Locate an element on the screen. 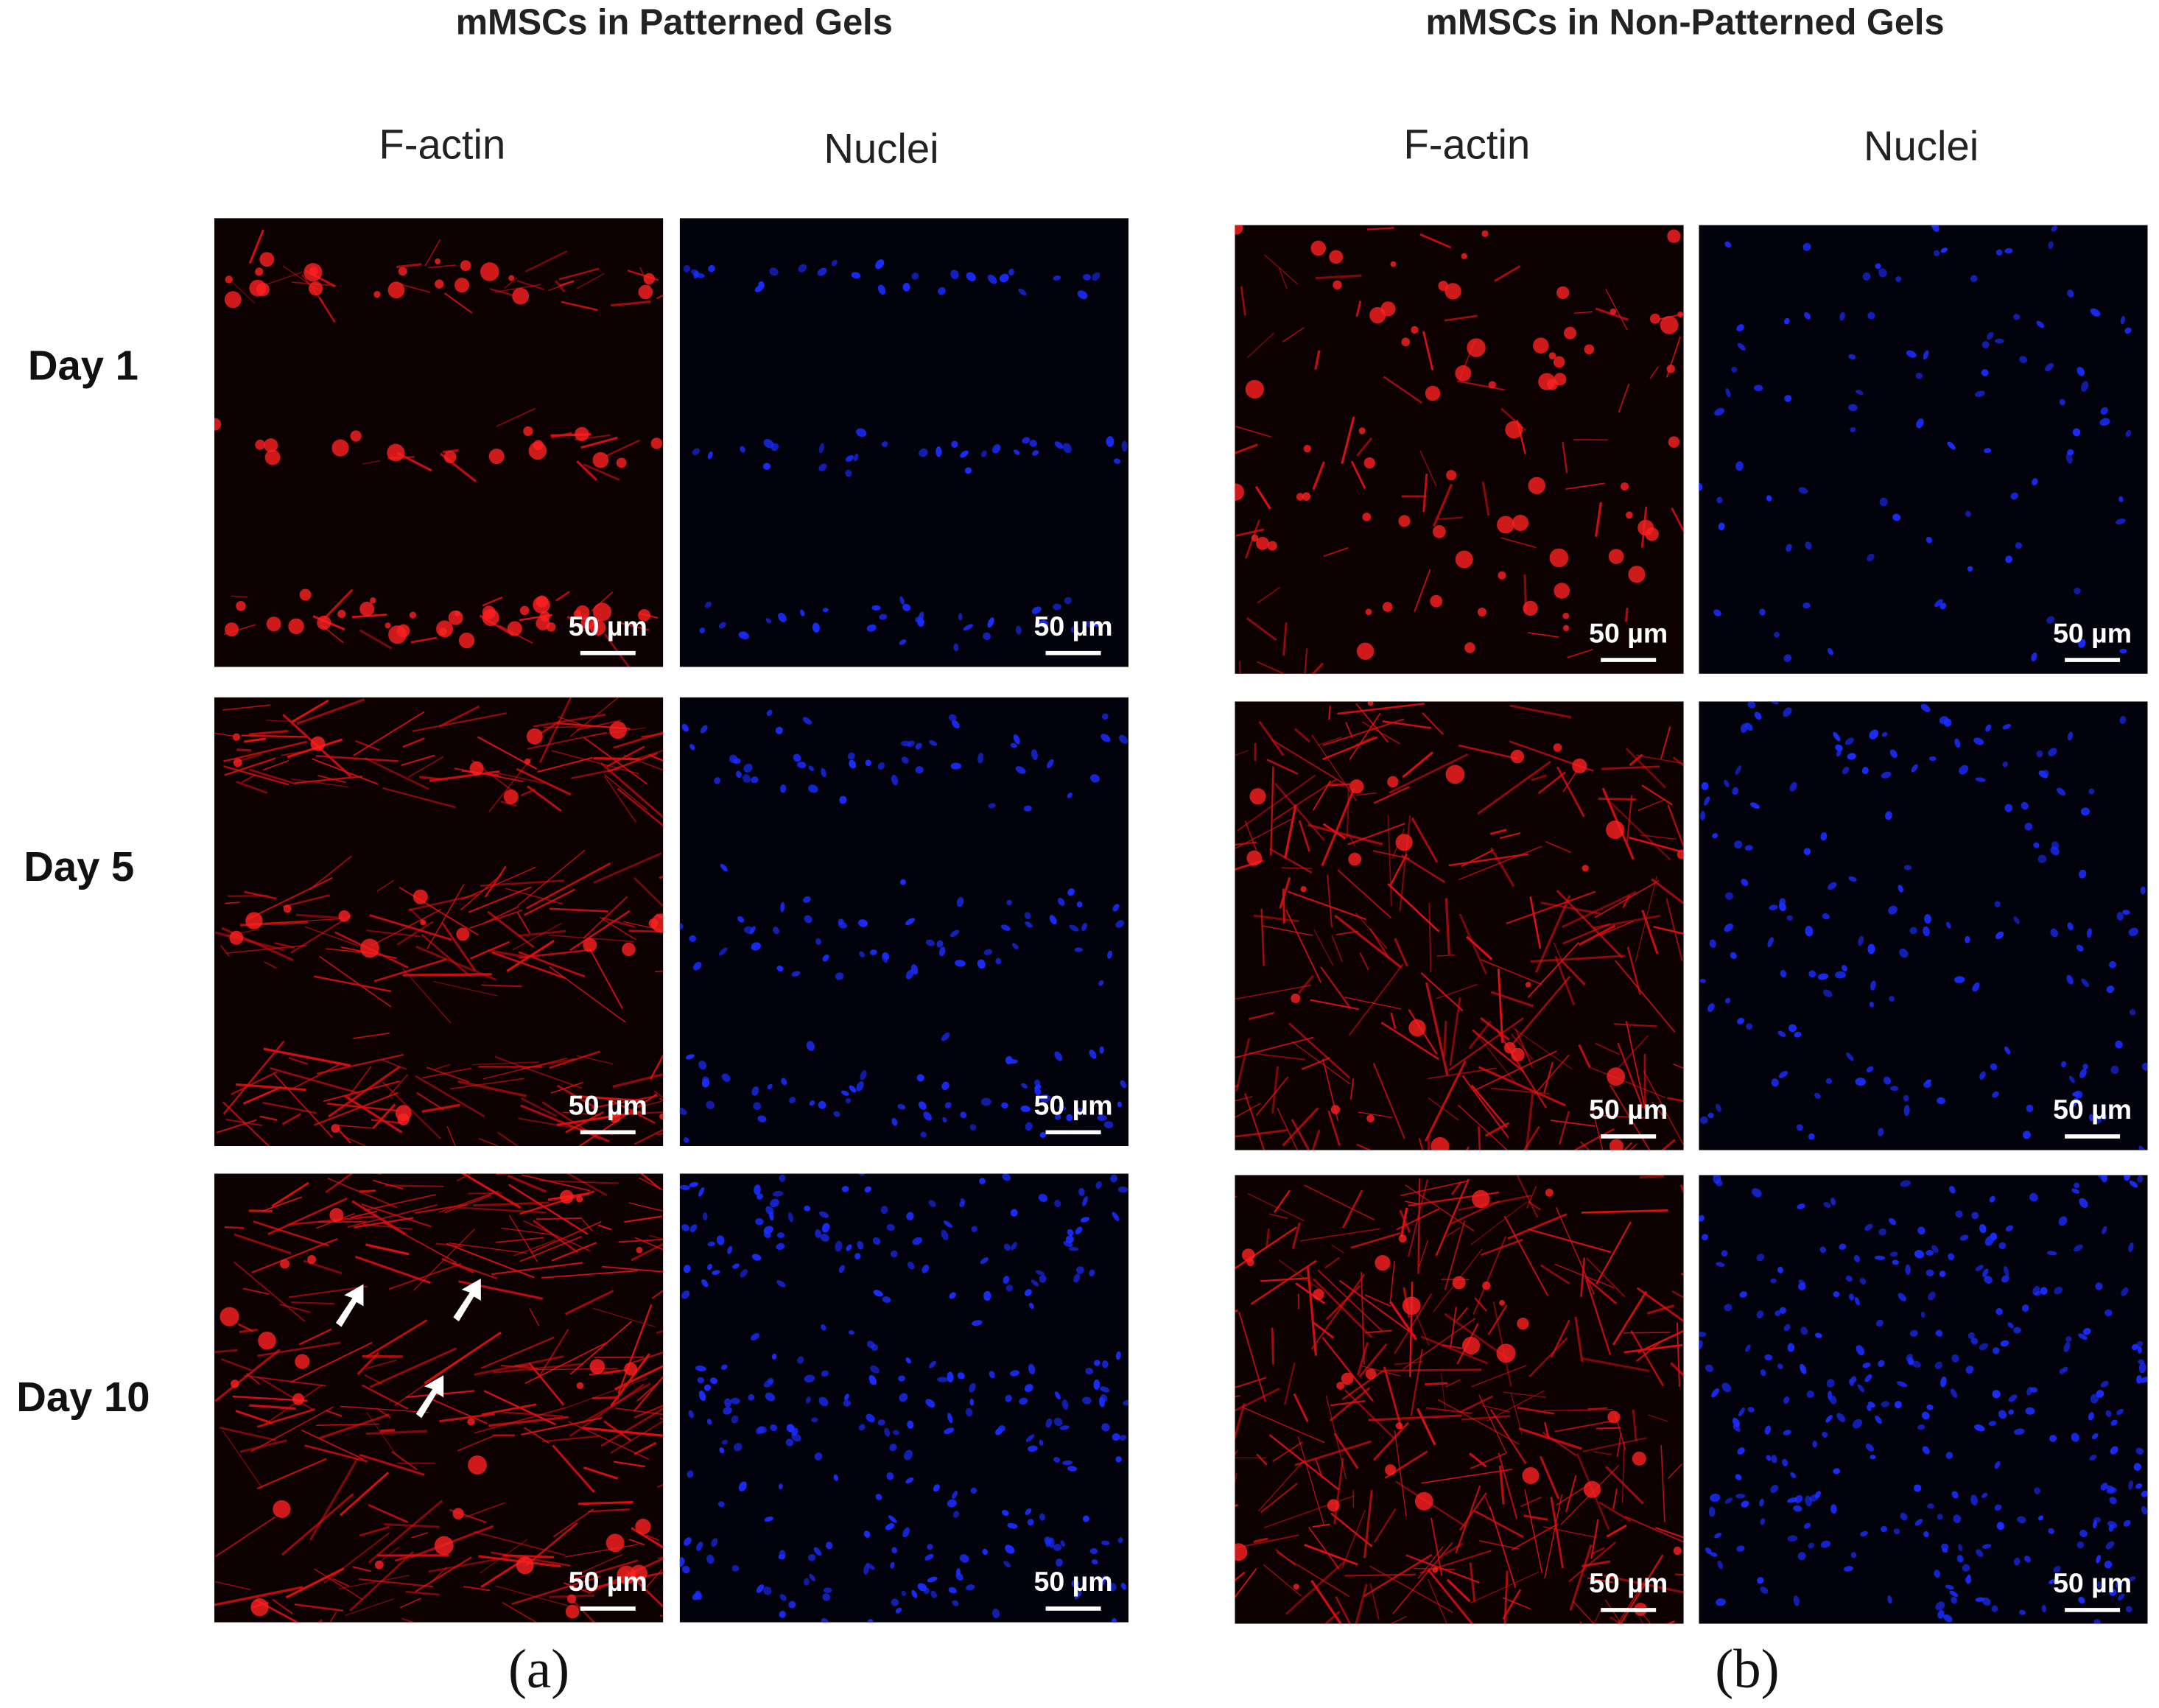  micrograph is located at coordinates (1459, 1399).